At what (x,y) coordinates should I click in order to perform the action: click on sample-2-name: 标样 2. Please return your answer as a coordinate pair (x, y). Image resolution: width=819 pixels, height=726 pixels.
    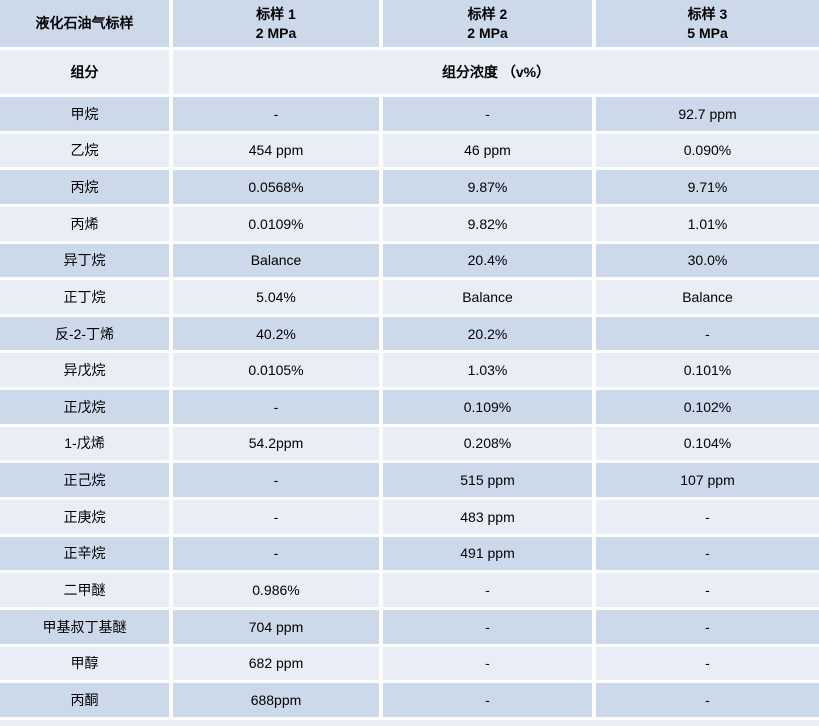
    Looking at the image, I should click on (487, 14).